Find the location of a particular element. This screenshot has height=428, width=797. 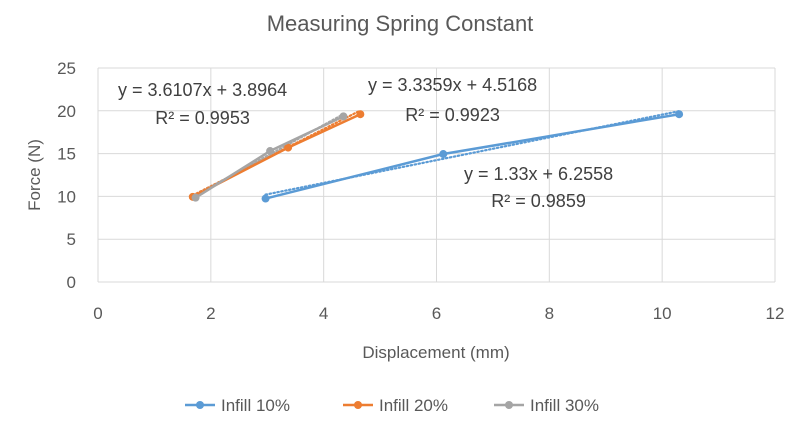

legend-label-1: Infill 10% is located at coordinates (255, 405).